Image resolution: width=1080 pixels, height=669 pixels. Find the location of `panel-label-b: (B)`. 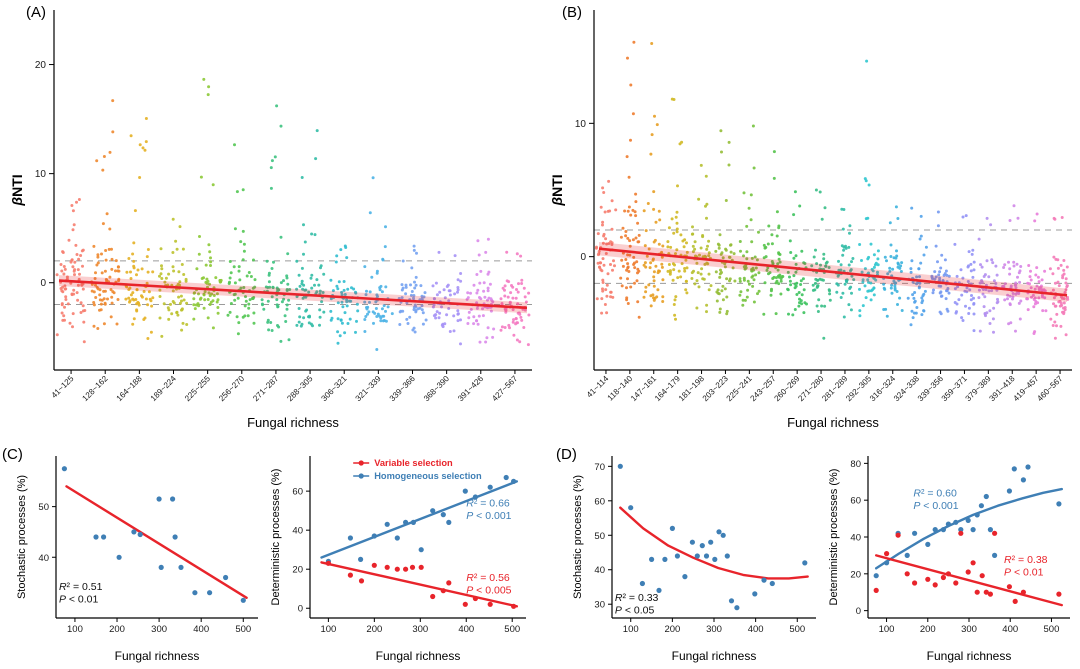

panel-label-b: (B) is located at coordinates (572, 12).